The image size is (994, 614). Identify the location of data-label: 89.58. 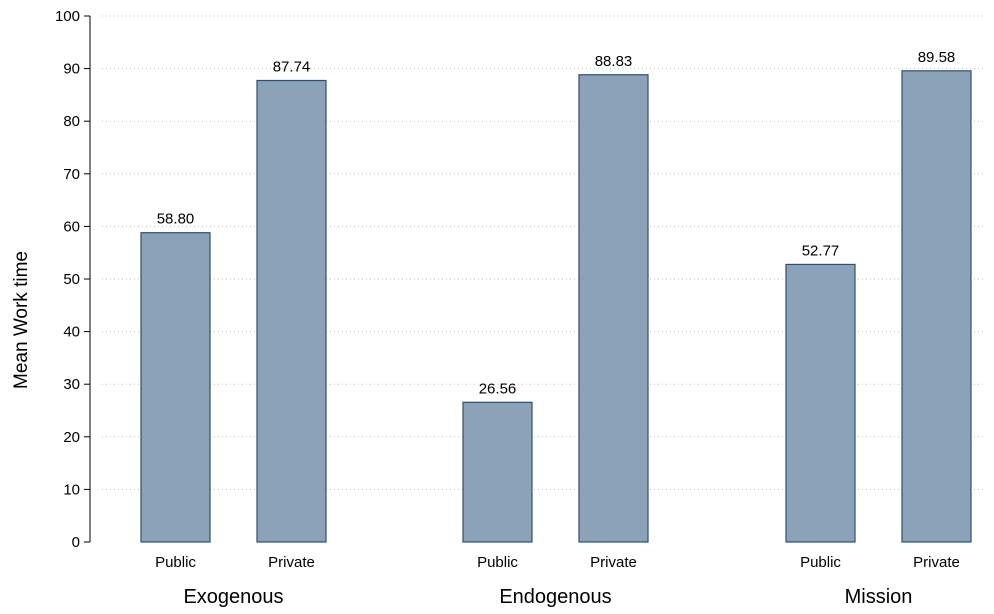
(937, 57).